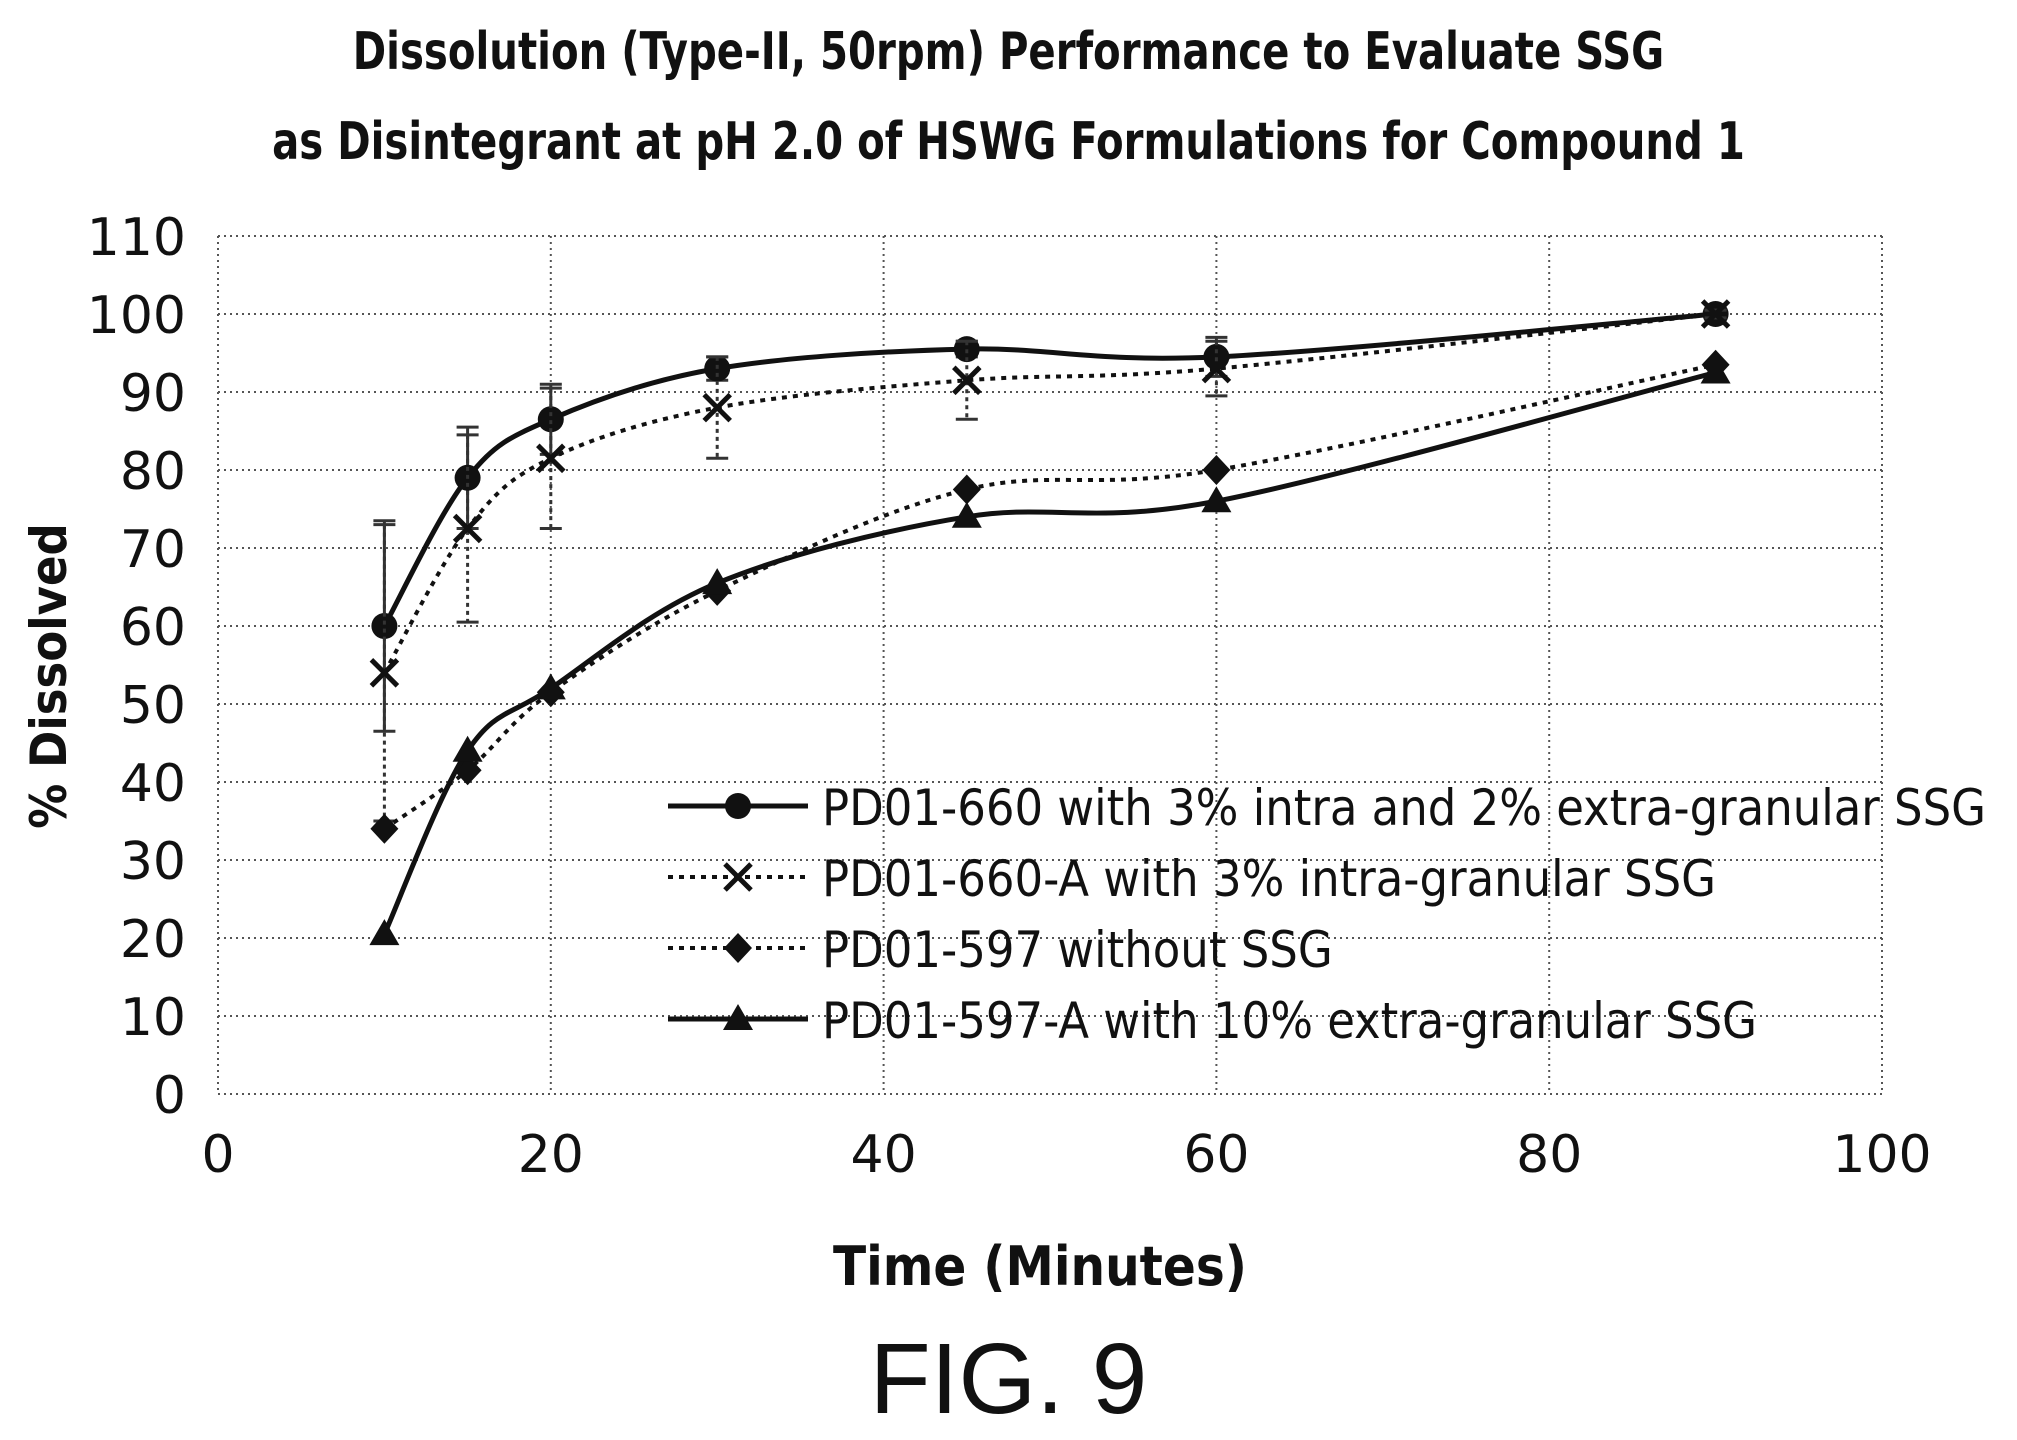  I want to click on legend-label: PD01-597-A with 10% extra-granular SSG, so click(1289, 1021).